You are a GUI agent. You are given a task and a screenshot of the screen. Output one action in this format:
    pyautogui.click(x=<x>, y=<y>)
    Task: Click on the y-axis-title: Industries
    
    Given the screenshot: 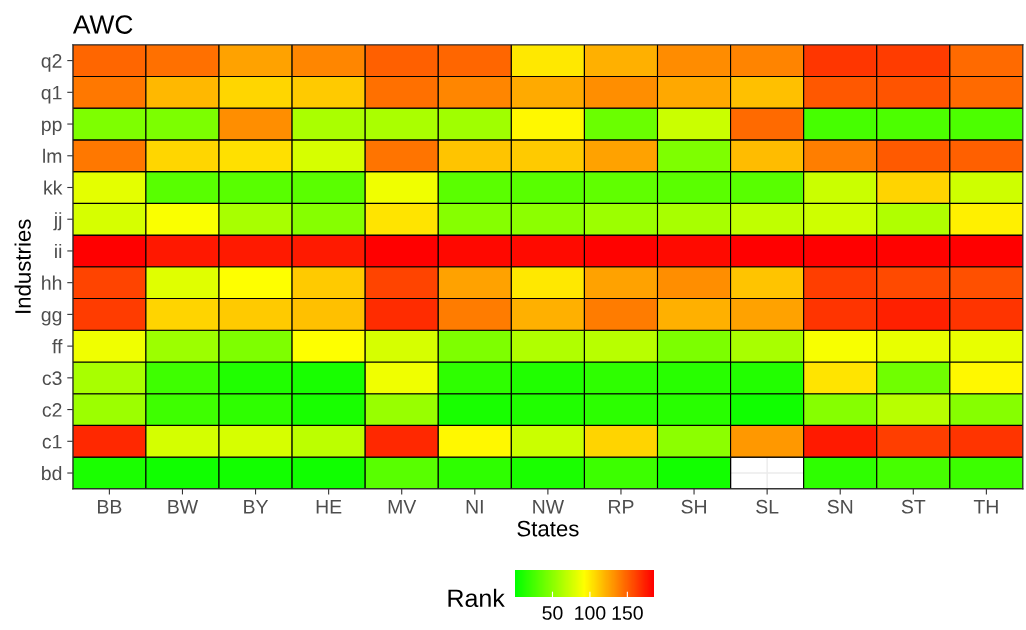 What is the action you would take?
    pyautogui.click(x=22, y=266)
    